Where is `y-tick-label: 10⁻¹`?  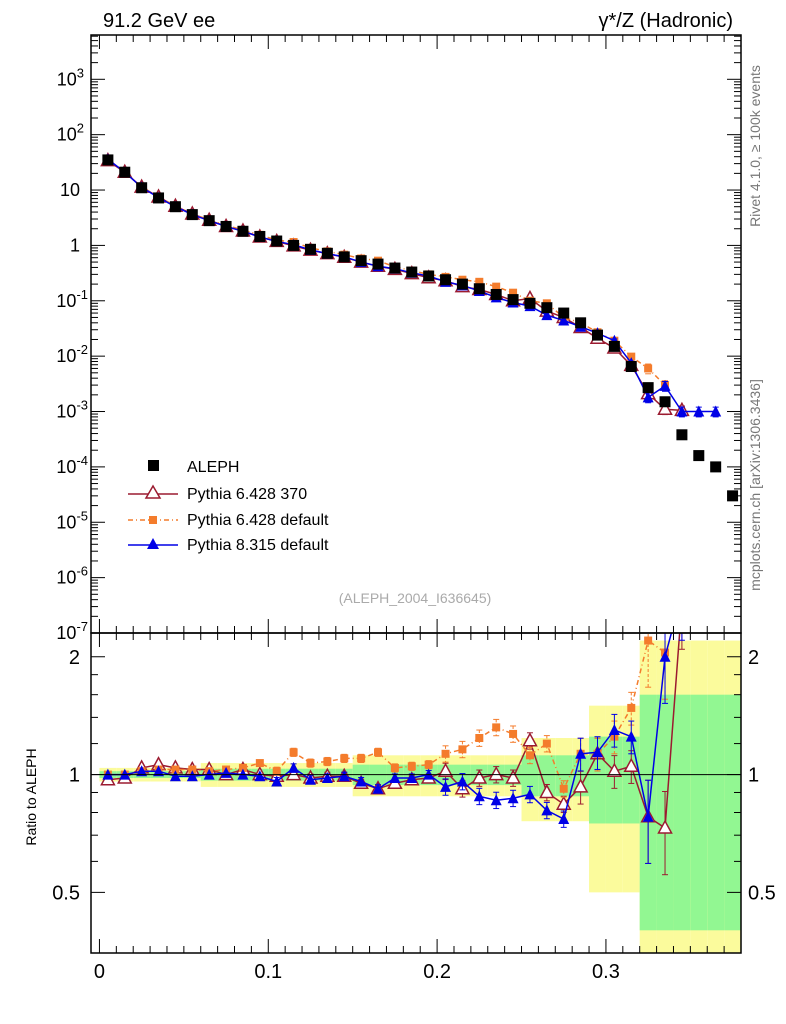 y-tick-label: 10⁻¹ is located at coordinates (72, 299).